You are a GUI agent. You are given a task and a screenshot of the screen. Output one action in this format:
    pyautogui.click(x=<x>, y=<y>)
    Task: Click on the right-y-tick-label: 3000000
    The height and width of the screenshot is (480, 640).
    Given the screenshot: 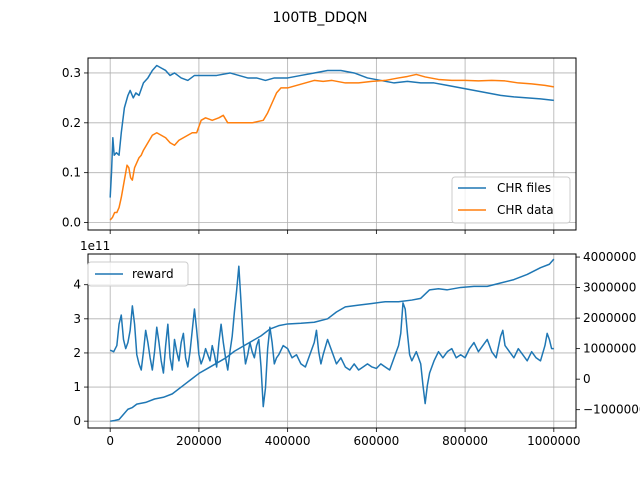 What is the action you would take?
    pyautogui.click(x=609, y=288)
    